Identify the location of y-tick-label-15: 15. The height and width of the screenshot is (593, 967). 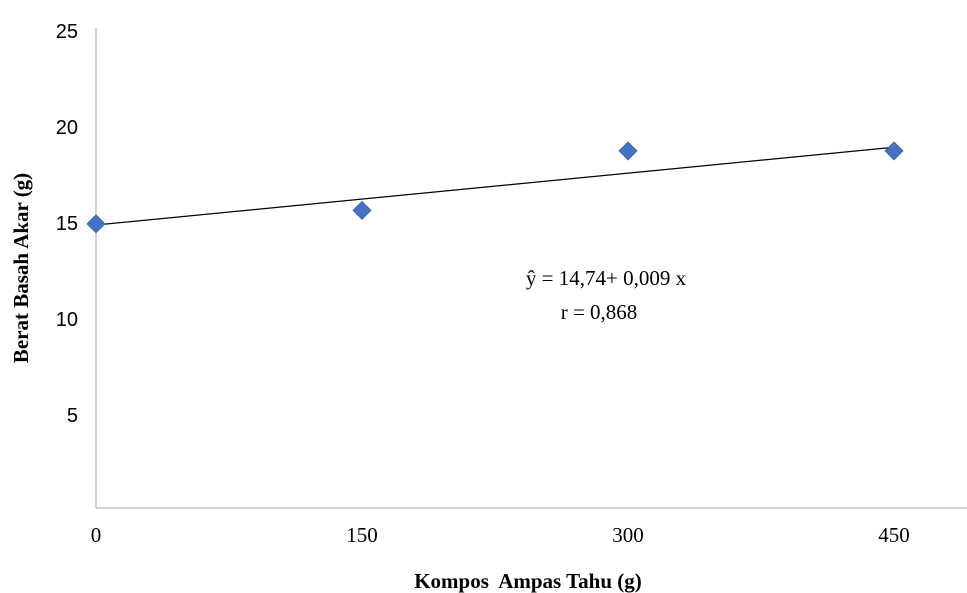
(67, 224).